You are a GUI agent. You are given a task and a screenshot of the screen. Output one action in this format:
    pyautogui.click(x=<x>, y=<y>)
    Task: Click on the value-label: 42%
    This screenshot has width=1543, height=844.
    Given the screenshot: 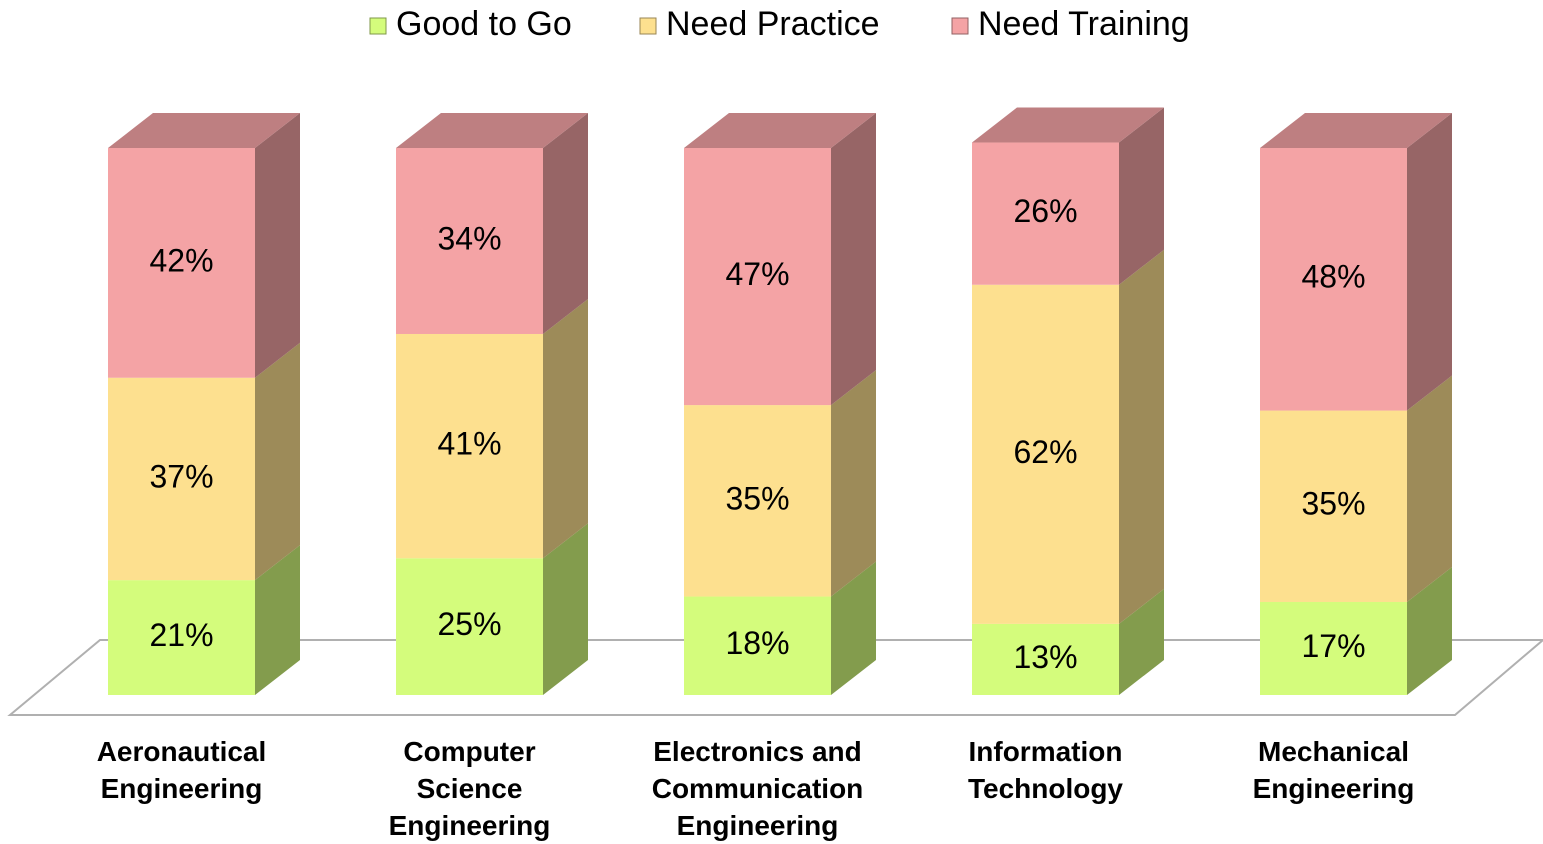 What is the action you would take?
    pyautogui.click(x=181, y=260)
    